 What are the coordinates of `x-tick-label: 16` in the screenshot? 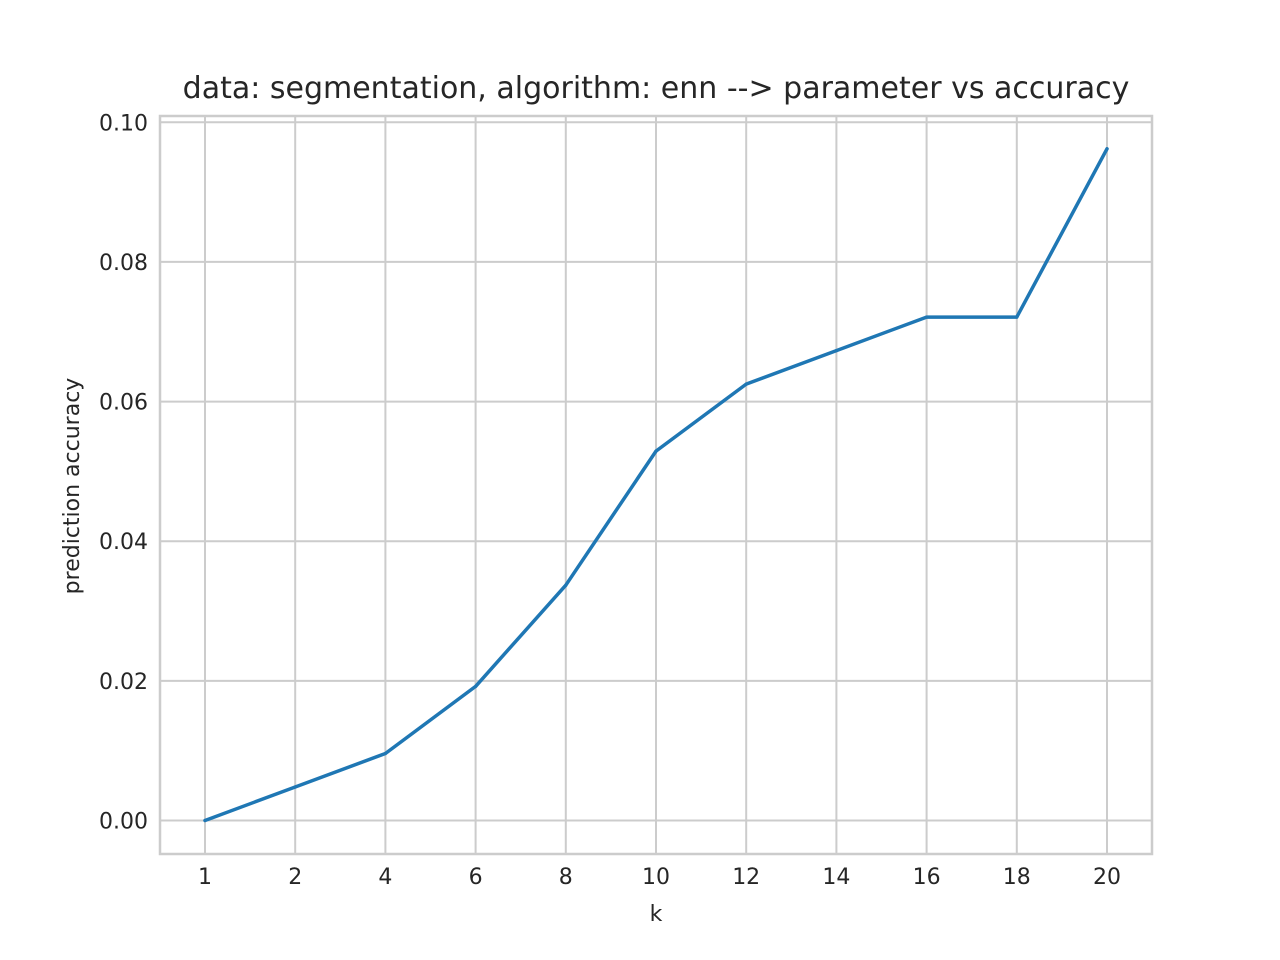 It's located at (927, 877).